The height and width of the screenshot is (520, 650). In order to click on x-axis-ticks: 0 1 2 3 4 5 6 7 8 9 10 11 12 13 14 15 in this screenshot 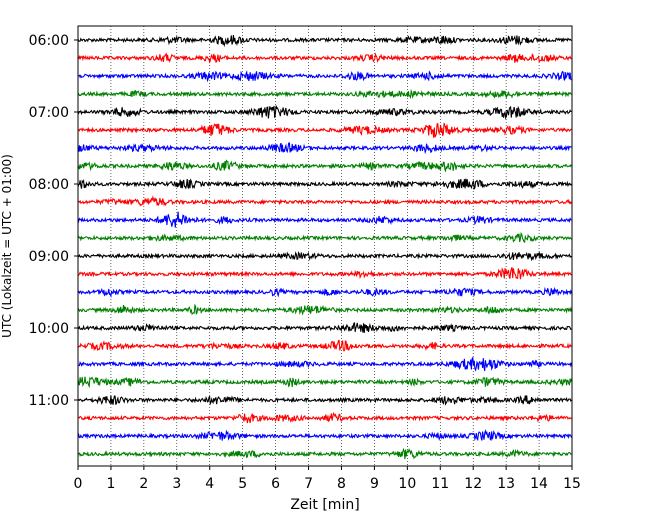, I will do `click(327, 479)`.